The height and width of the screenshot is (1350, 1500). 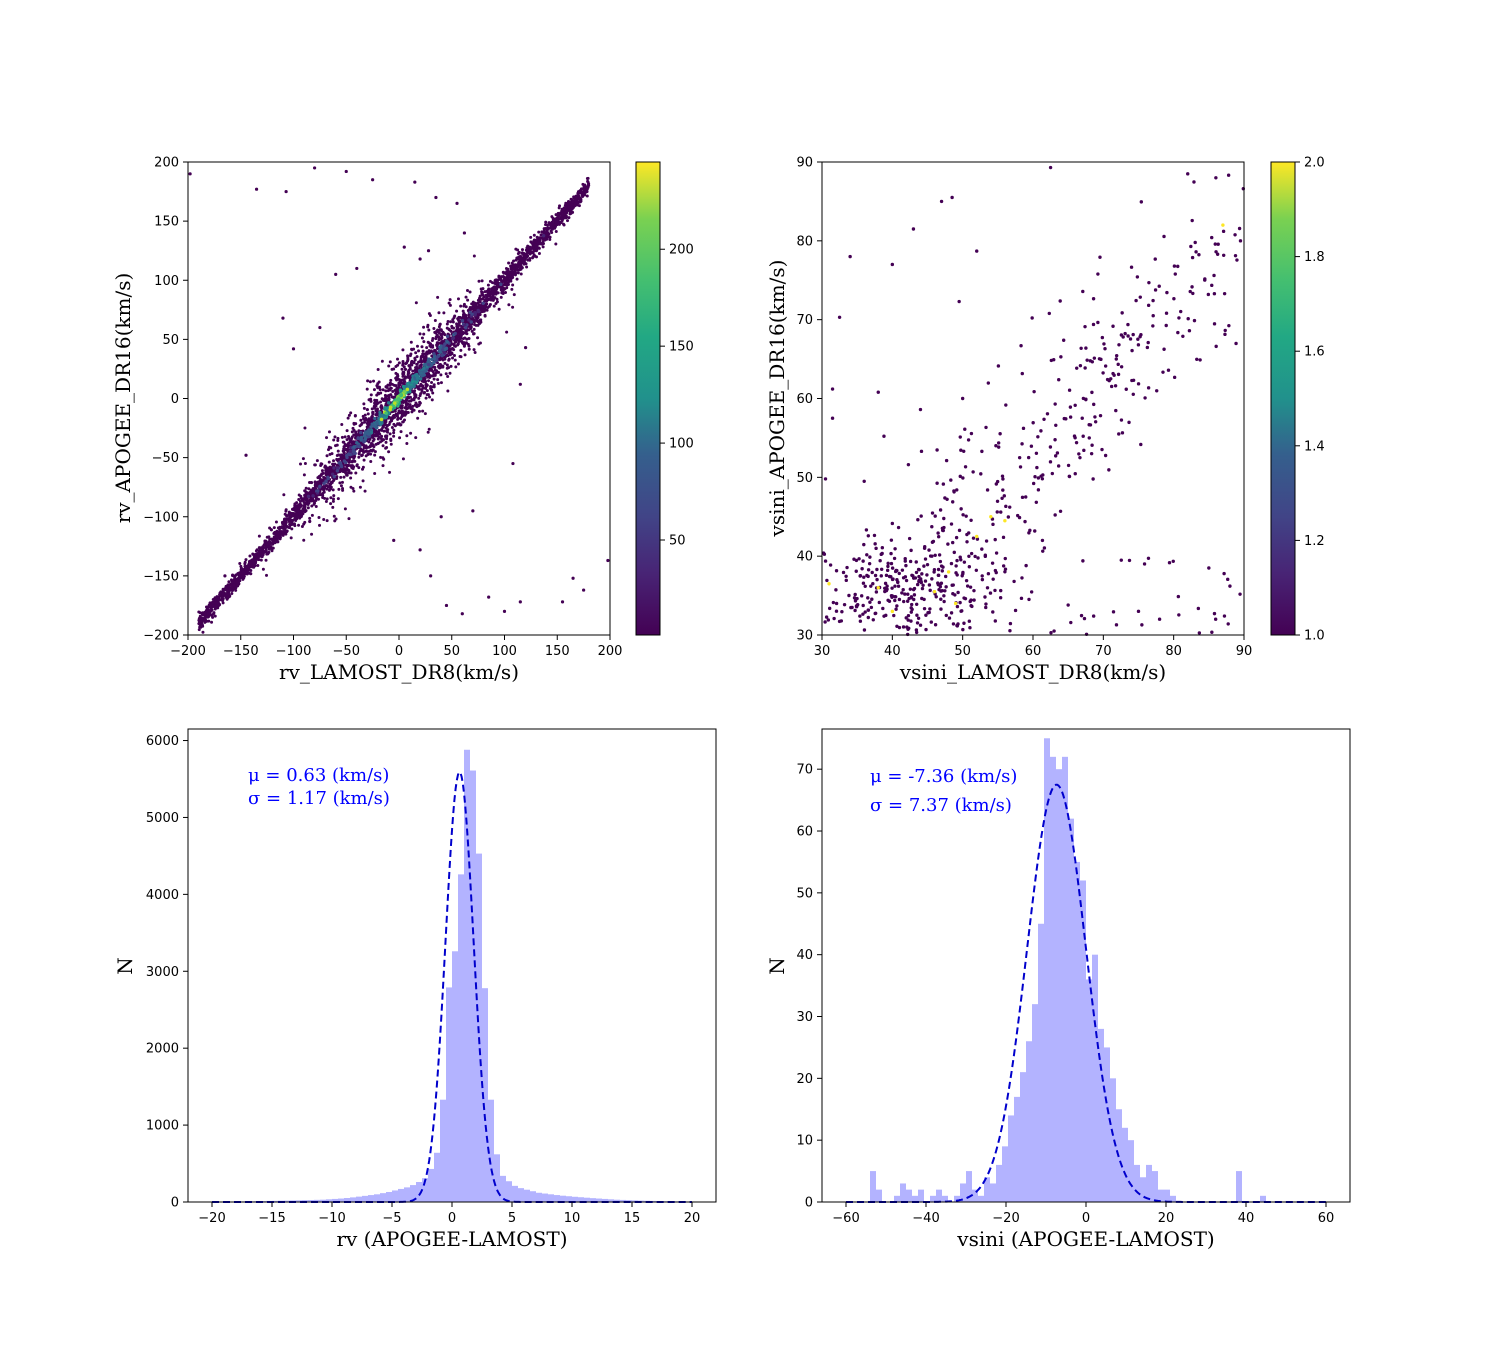 I want to click on y-tick-label: 100, so click(x=166, y=281).